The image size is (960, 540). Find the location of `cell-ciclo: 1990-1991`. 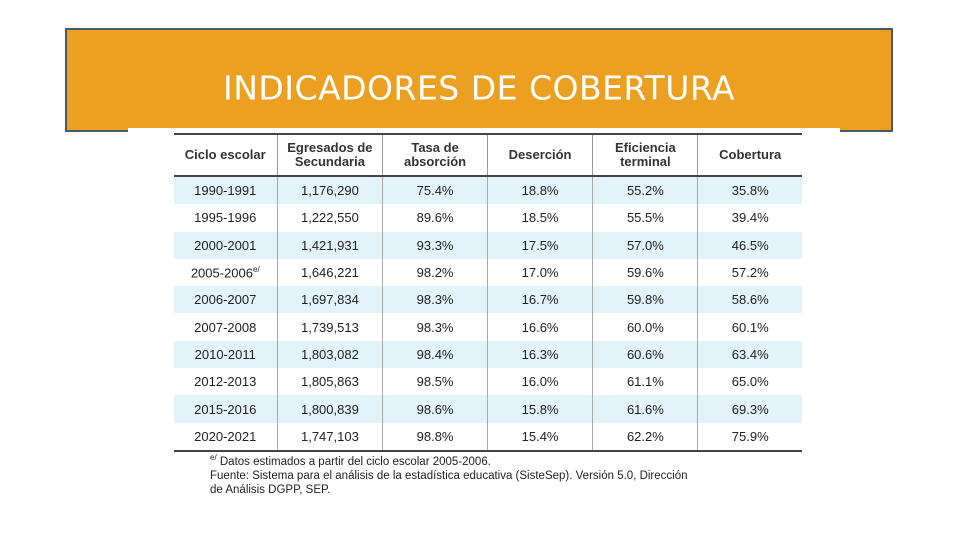

cell-ciclo: 1990-1991 is located at coordinates (225, 190).